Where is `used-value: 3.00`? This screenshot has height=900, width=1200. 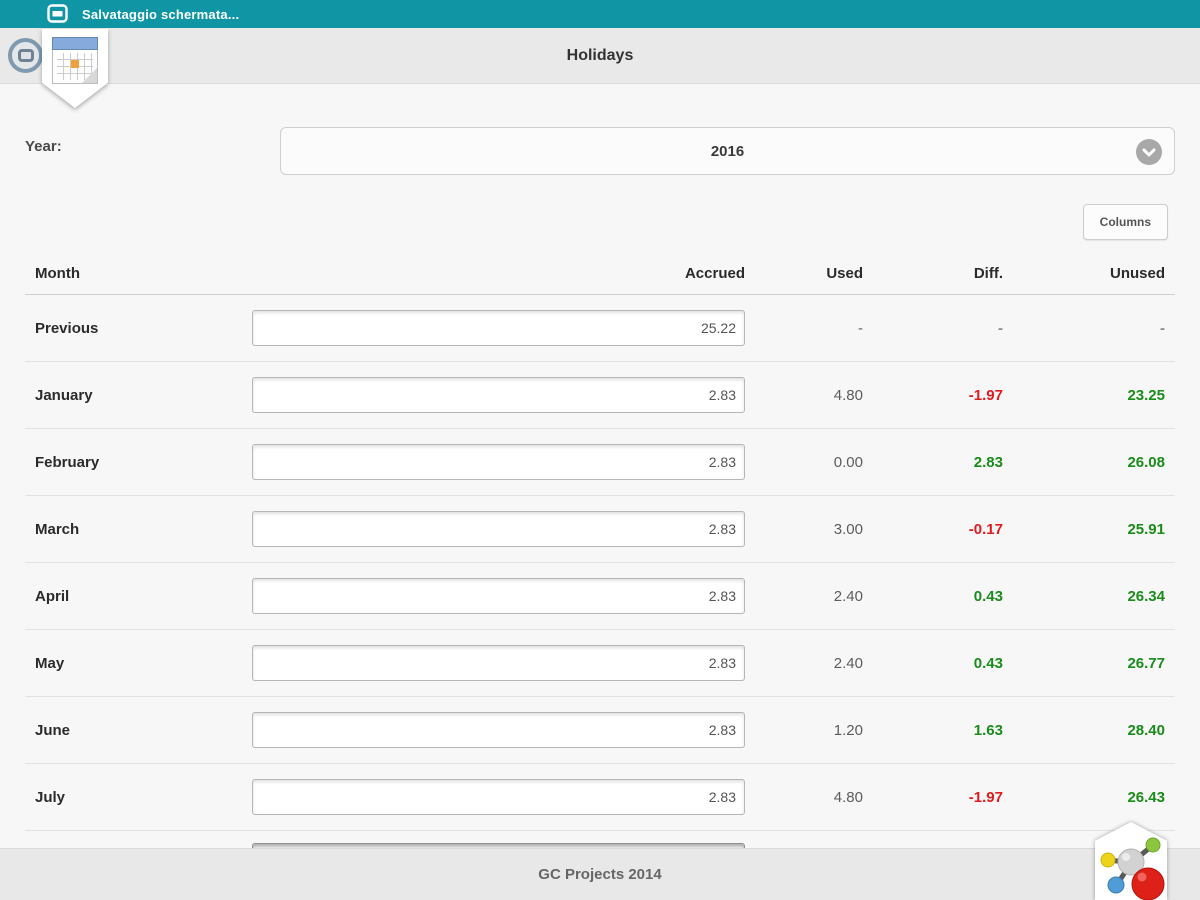 used-value: 3.00 is located at coordinates (848, 529).